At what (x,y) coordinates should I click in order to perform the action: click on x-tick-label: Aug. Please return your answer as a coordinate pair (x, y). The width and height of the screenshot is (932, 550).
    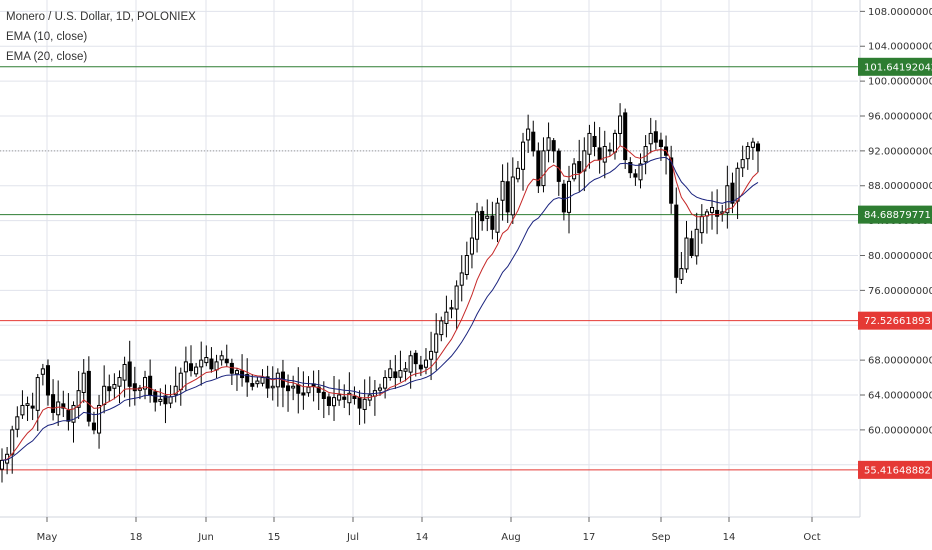
    Looking at the image, I should click on (511, 537).